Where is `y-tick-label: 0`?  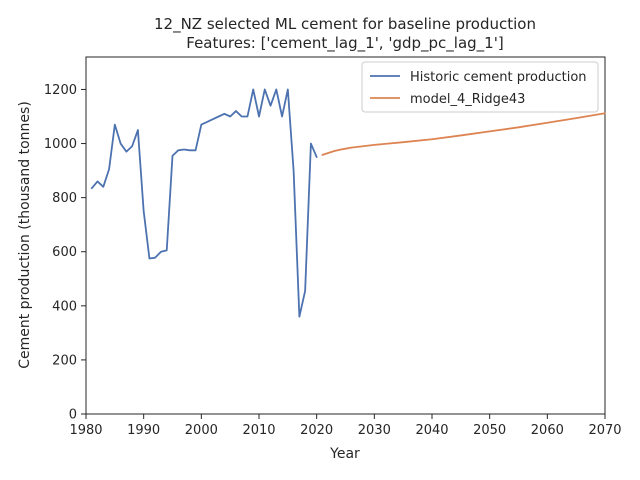
y-tick-label: 0 is located at coordinates (73, 415).